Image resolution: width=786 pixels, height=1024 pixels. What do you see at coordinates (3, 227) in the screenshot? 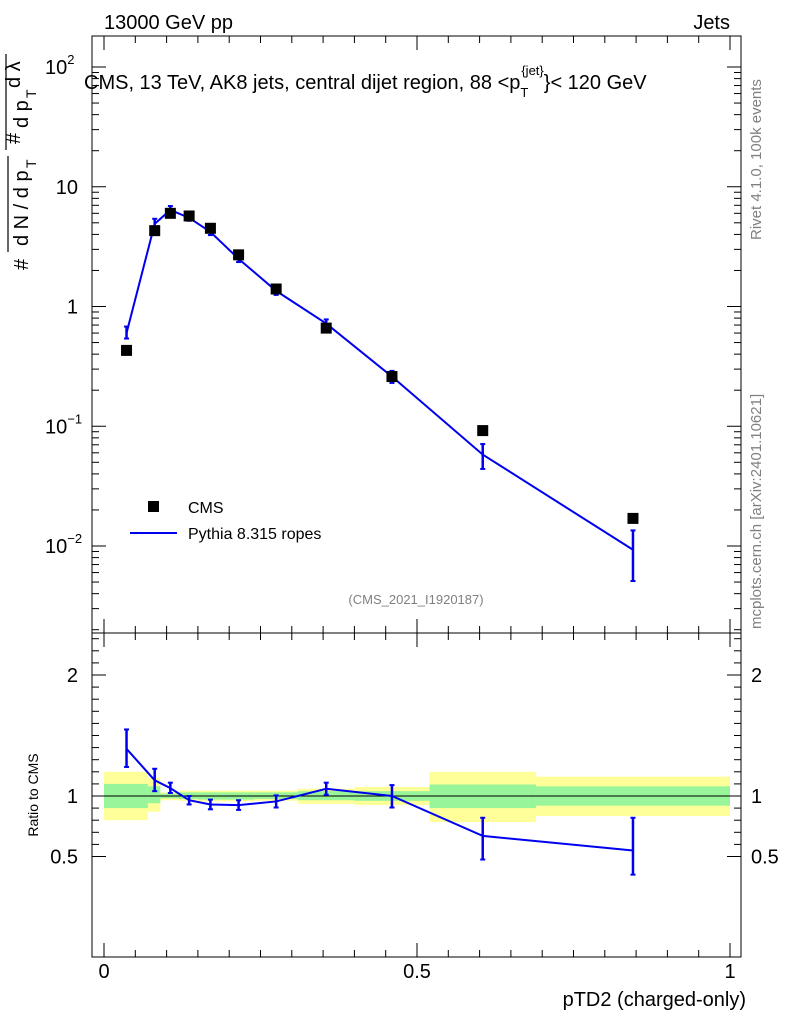
I see `svg-text: 1` at bounding box center [3, 227].